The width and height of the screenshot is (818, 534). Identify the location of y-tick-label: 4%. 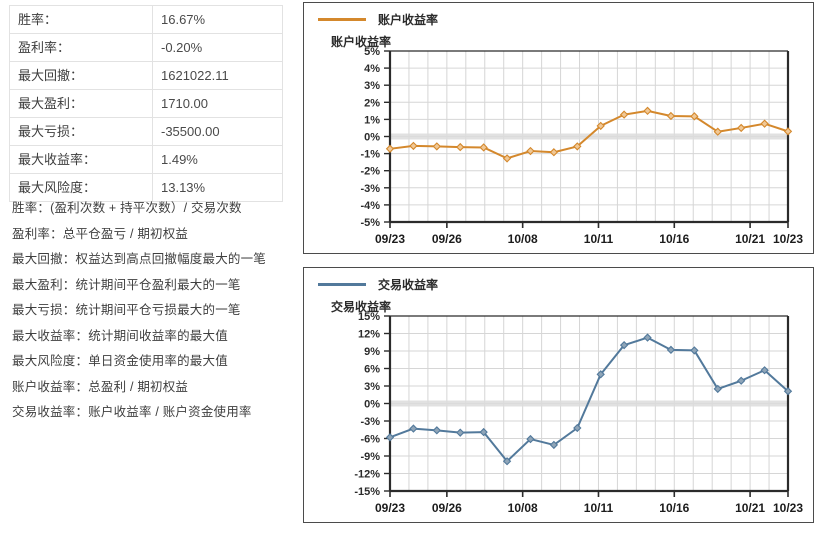
(372, 69).